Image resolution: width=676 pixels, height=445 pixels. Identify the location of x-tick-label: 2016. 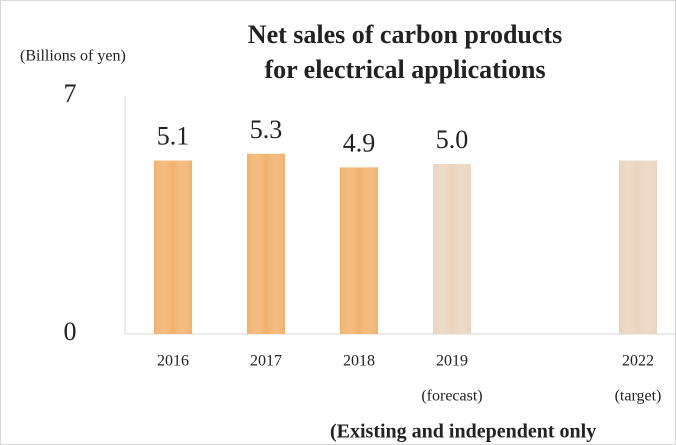
(173, 361).